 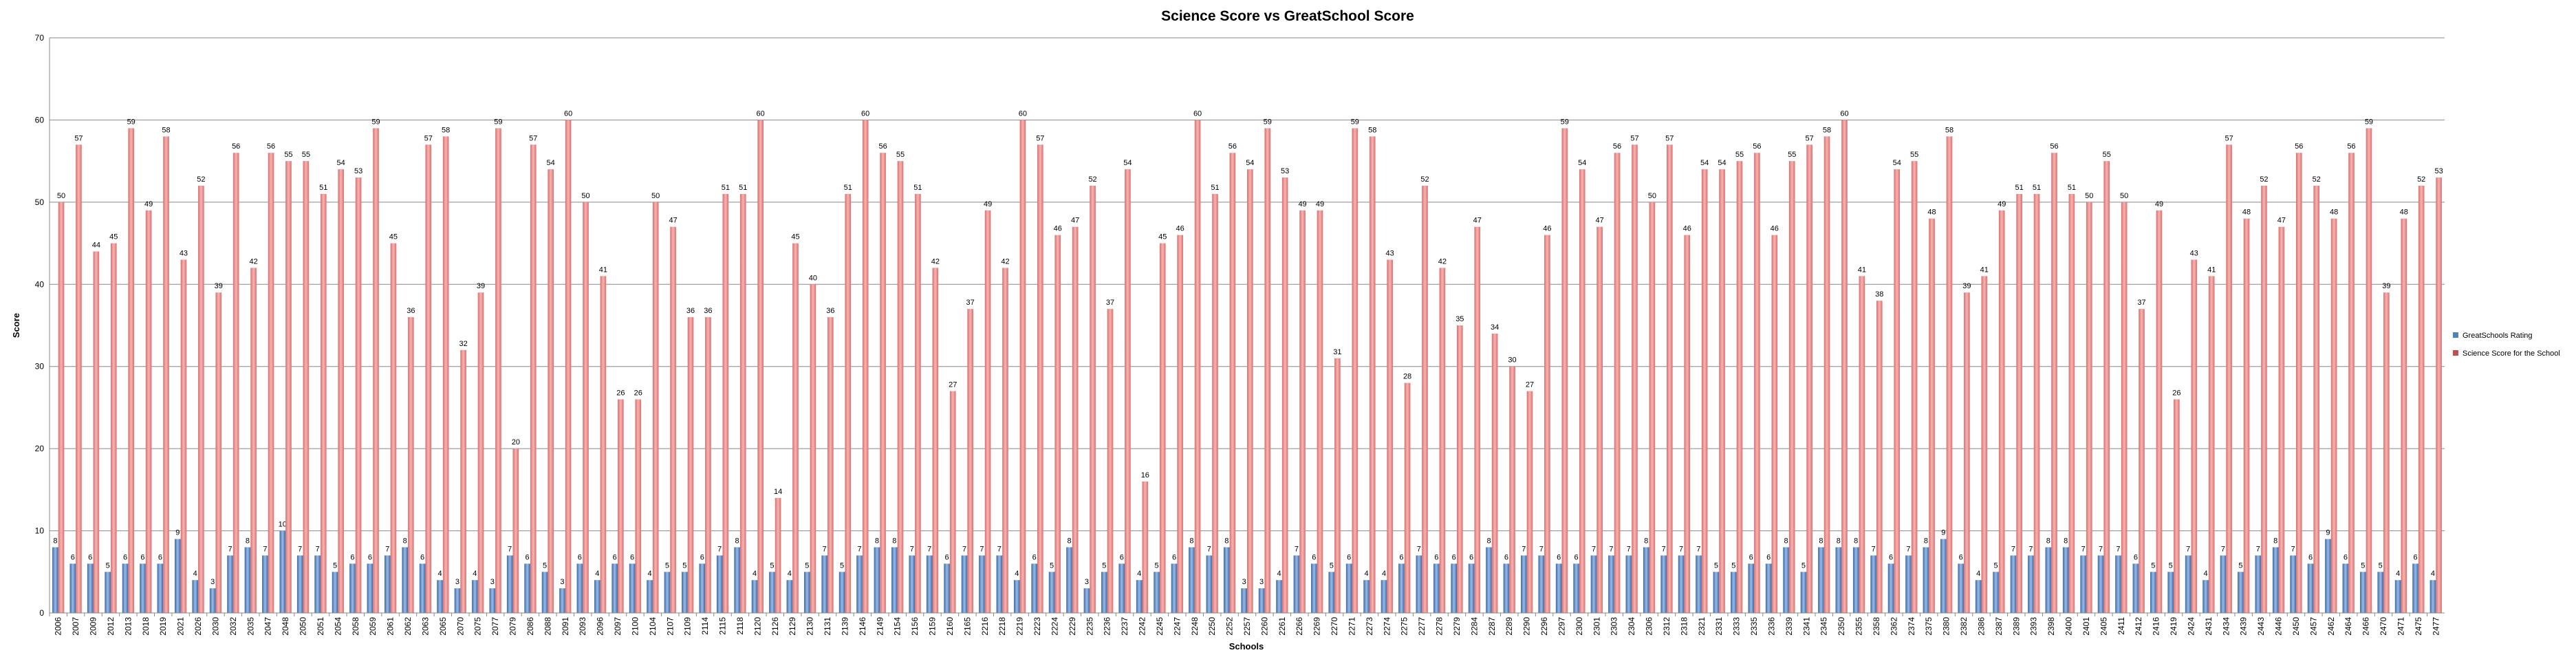 What do you see at coordinates (1160, 626) in the screenshot?
I see `x-tick-label: 2245` at bounding box center [1160, 626].